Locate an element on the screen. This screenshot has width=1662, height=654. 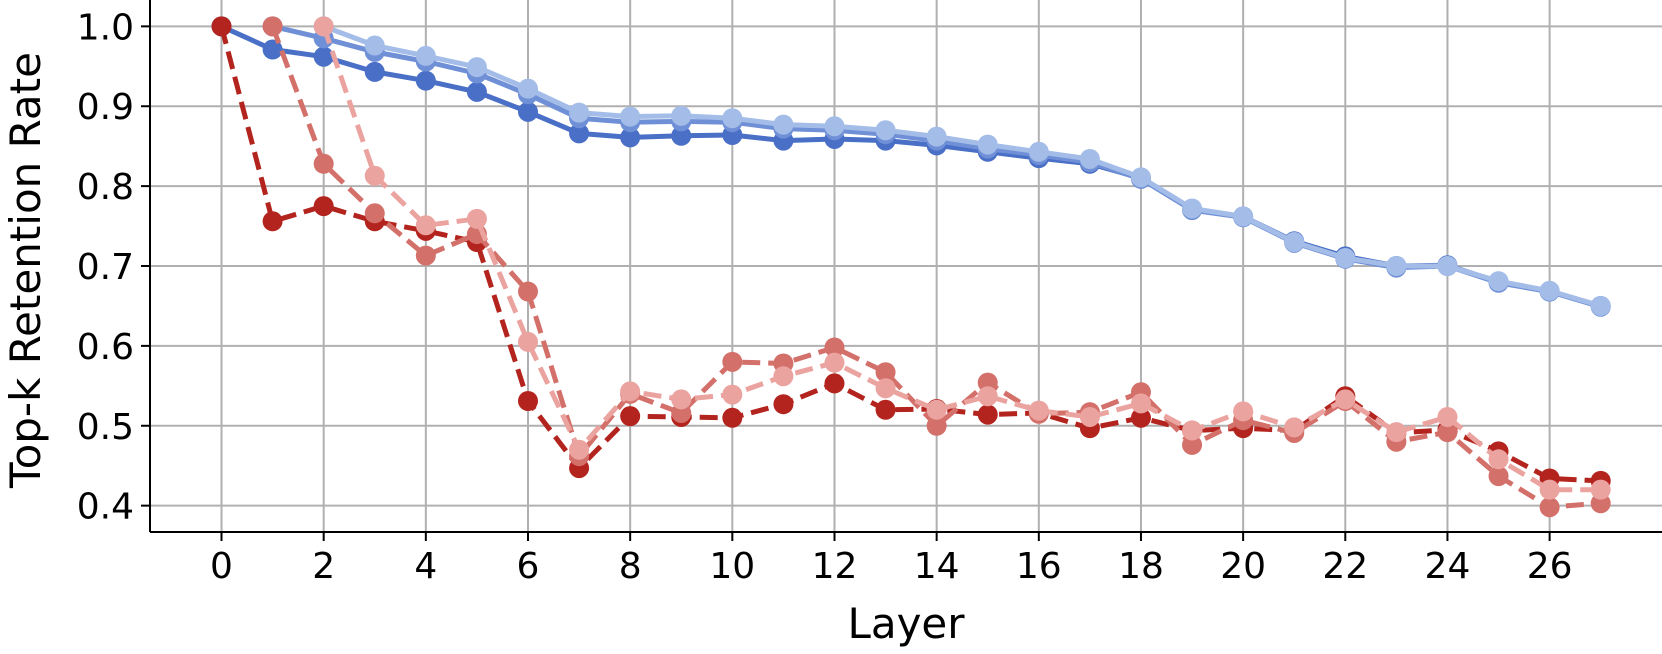
y-tick-label: 0.8 is located at coordinates (105, 187).